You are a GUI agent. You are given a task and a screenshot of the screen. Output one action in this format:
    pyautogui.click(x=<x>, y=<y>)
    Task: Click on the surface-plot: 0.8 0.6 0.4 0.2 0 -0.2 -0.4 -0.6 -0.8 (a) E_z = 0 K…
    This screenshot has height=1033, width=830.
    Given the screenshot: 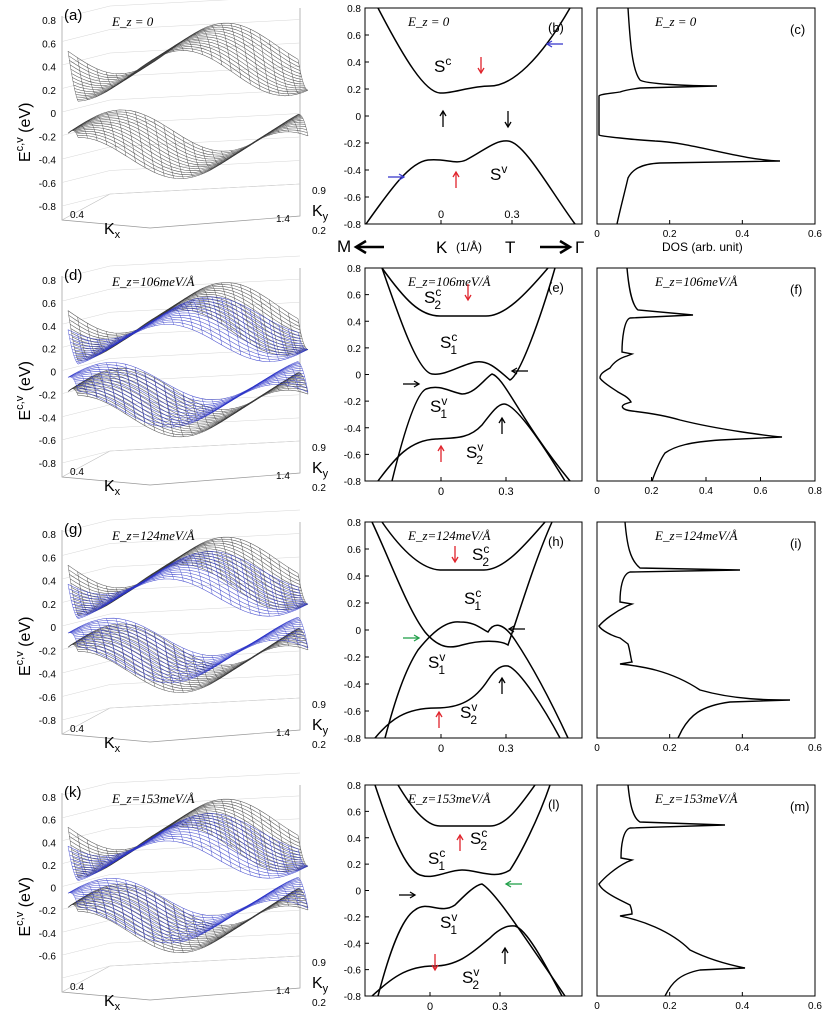 What is the action you would take?
    pyautogui.click(x=171, y=120)
    